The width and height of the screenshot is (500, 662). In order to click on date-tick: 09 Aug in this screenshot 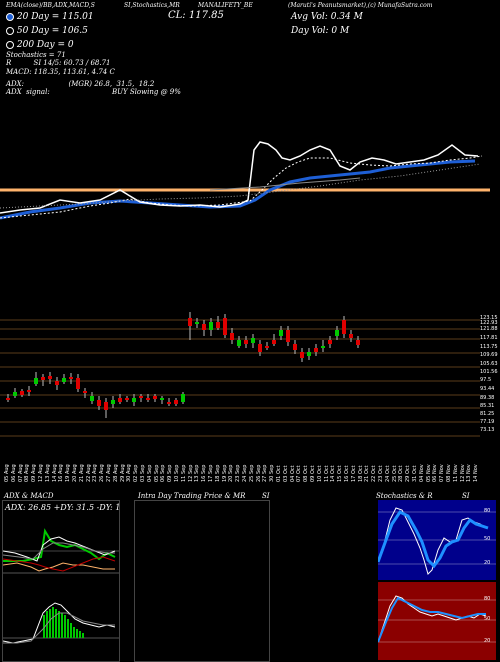, I will do `click(34, 473)`.